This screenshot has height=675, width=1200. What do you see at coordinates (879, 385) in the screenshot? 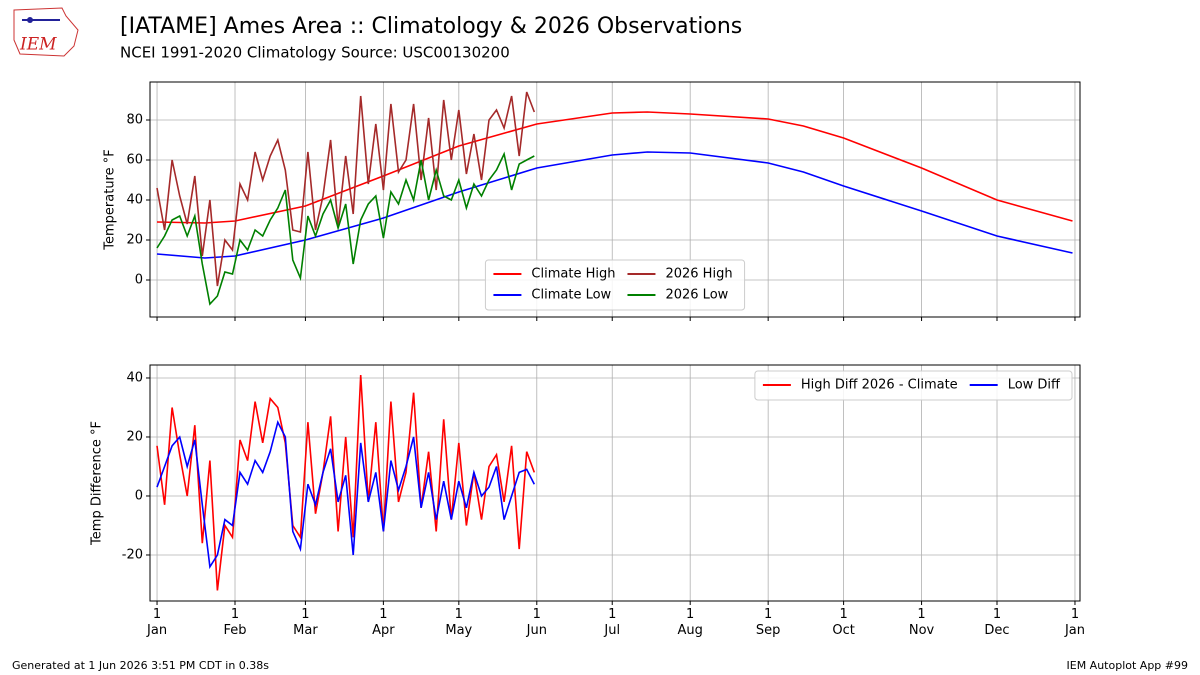
I see `legend-label: High Diff 2026 - Climate` at bounding box center [879, 385].